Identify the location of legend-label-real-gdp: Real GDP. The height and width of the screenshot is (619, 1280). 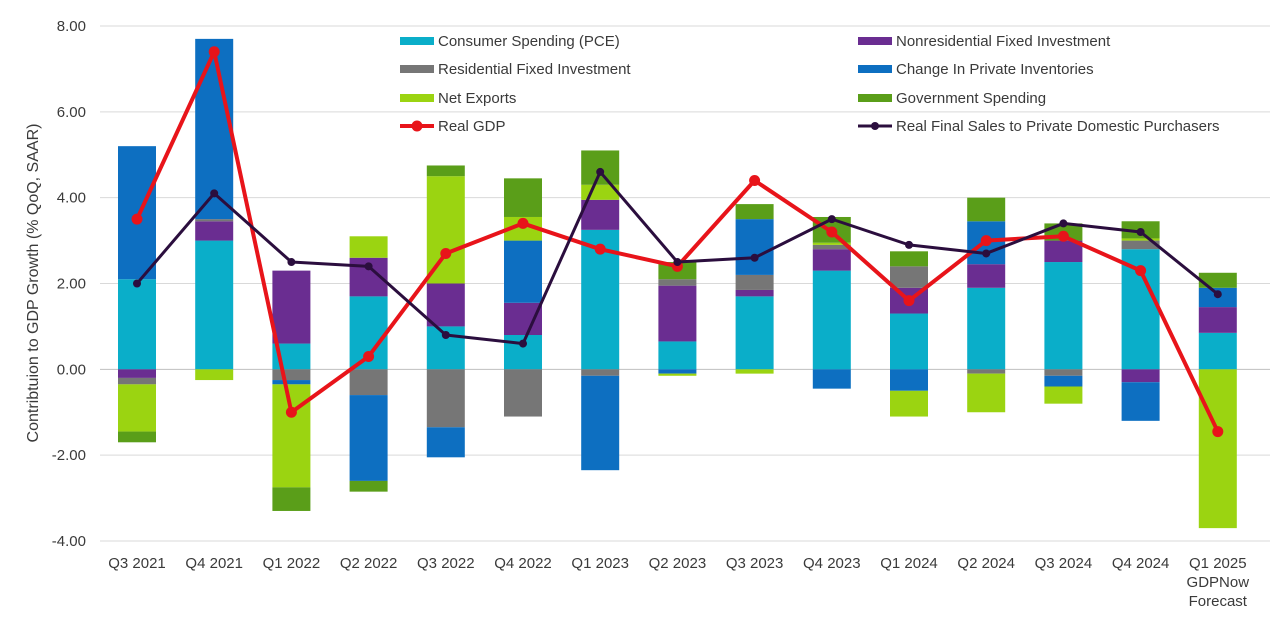
(472, 126).